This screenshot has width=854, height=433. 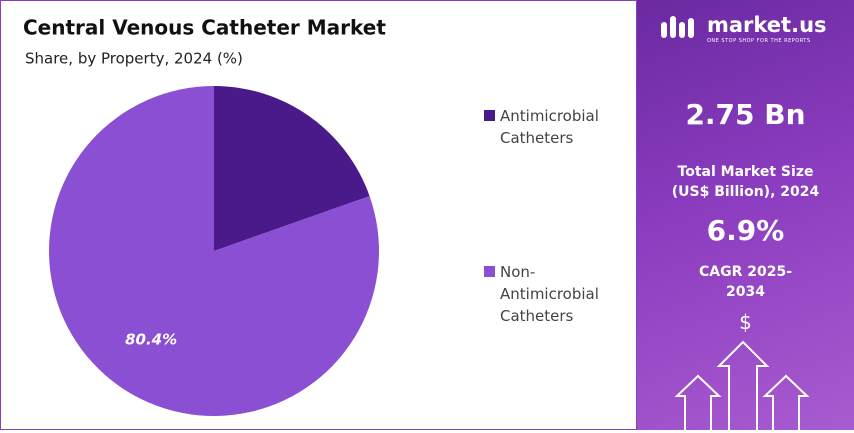 What do you see at coordinates (745, 114) in the screenshot?
I see `market-size: 2.75 Bn` at bounding box center [745, 114].